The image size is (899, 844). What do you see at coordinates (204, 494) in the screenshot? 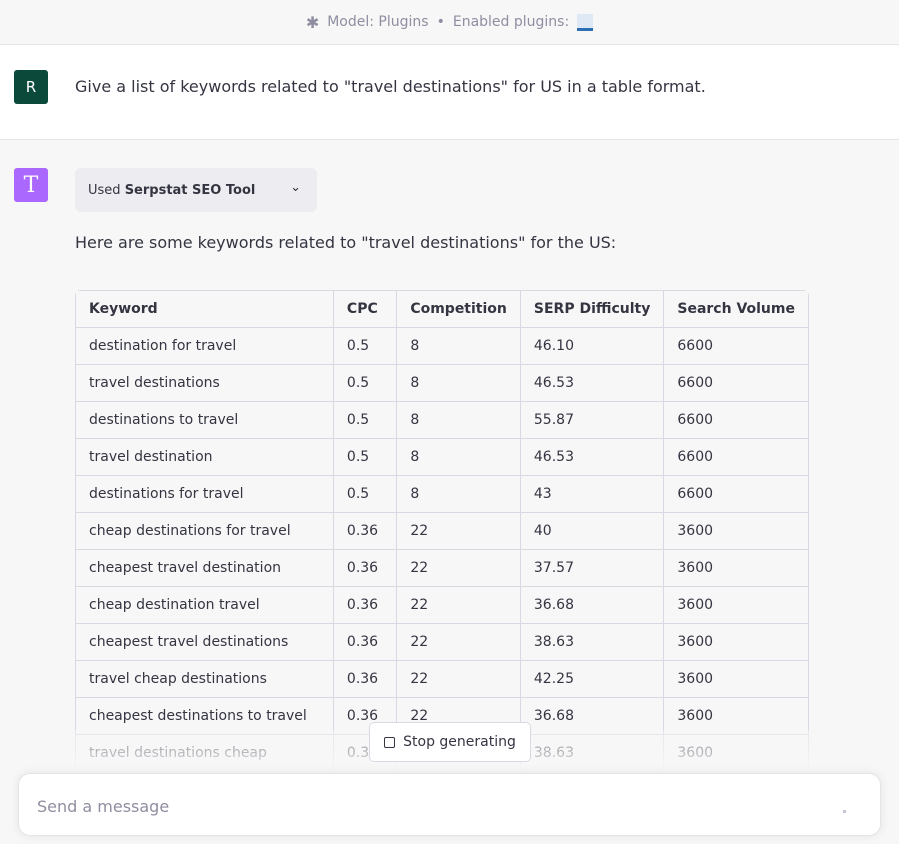
I see `table-cell: destinations for travel` at bounding box center [204, 494].